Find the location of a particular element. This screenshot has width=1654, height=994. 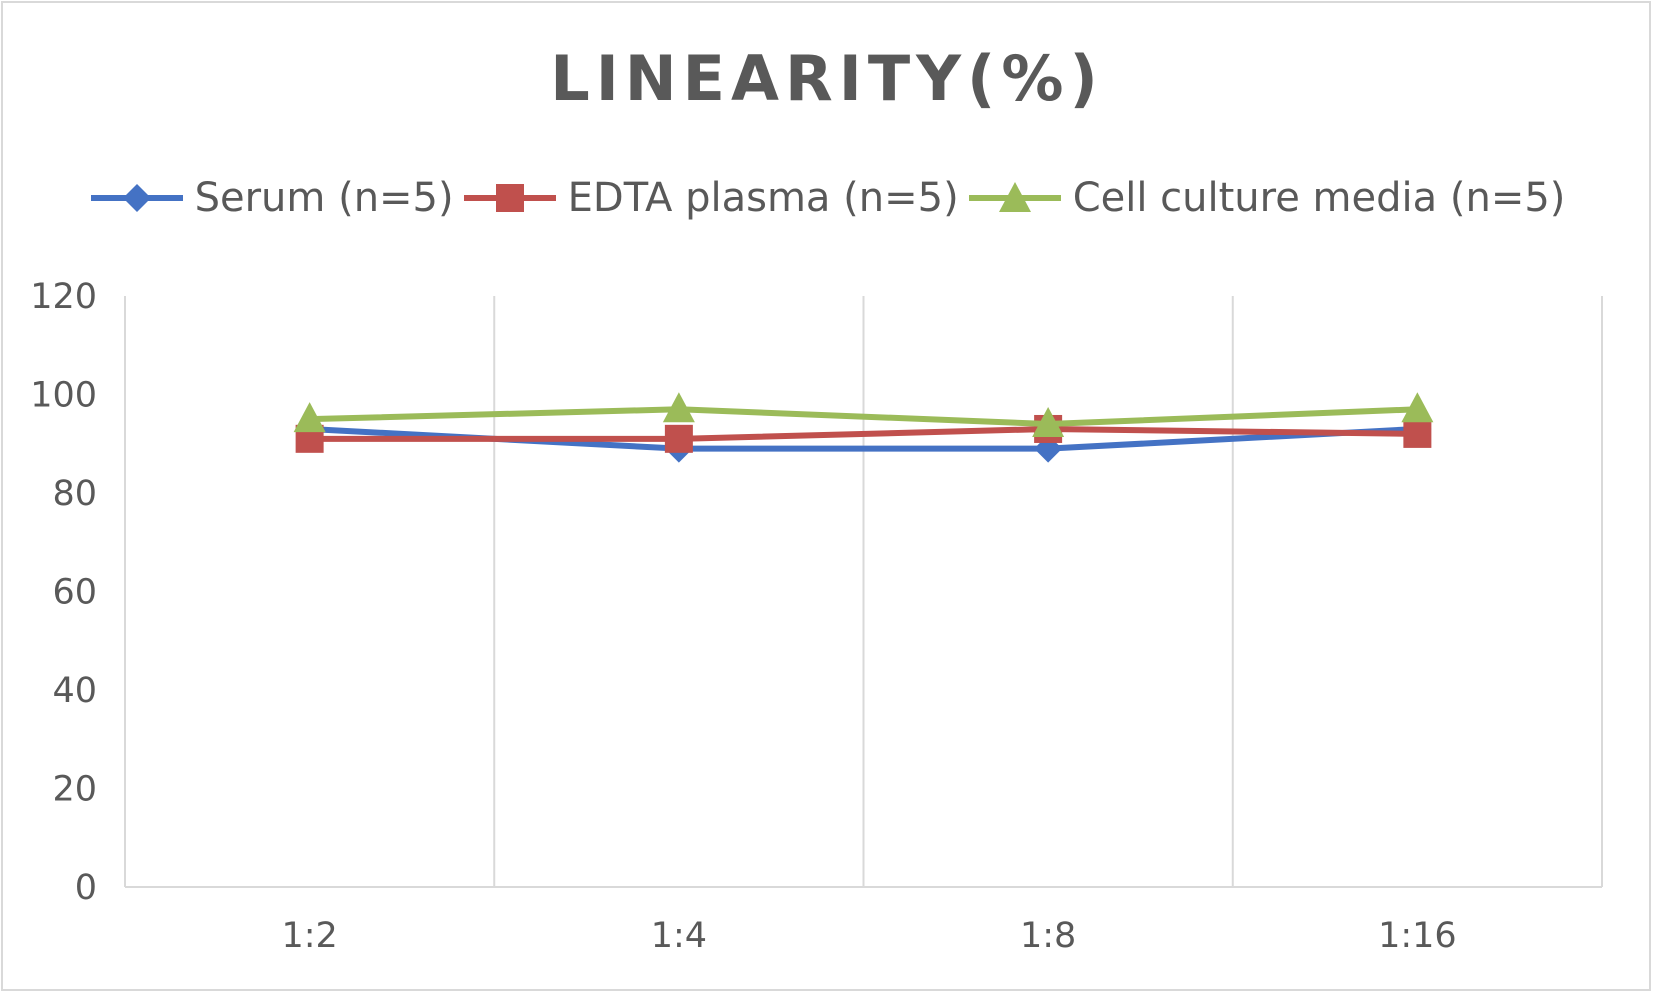

legend-item-cell-culture-media: Cell culture media (n=5) is located at coordinates (1266, 198).